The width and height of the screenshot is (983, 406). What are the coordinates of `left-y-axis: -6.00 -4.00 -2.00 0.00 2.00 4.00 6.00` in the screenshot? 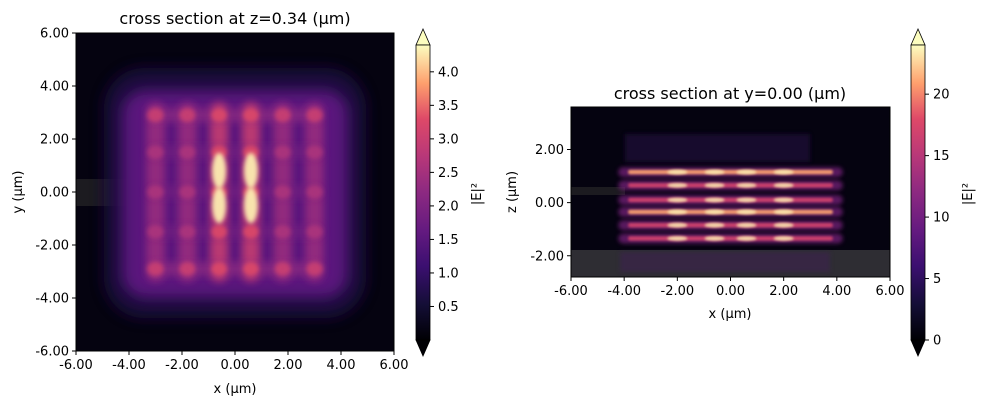 It's located at (55, 193).